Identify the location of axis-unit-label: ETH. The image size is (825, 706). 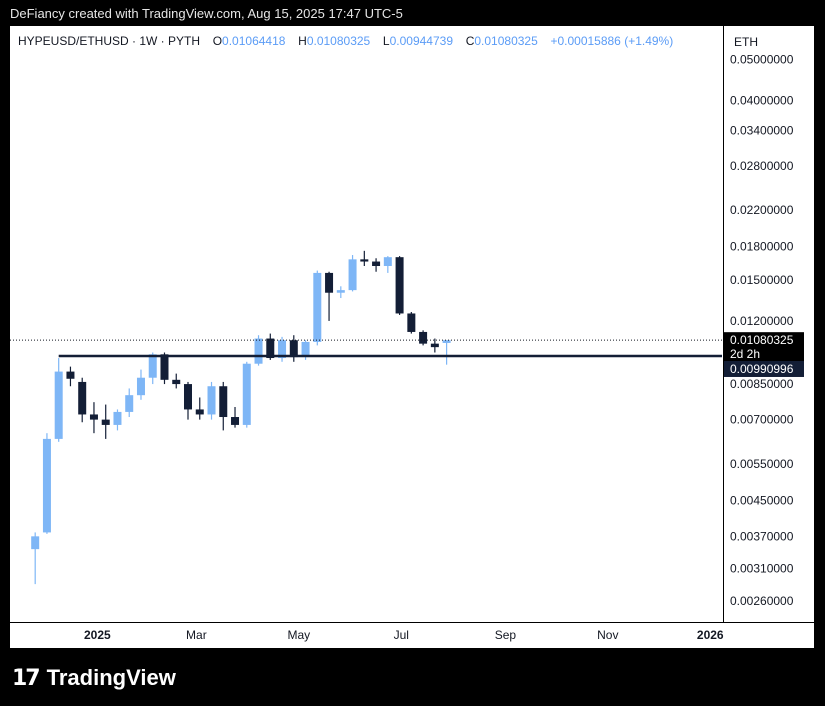
(746, 42).